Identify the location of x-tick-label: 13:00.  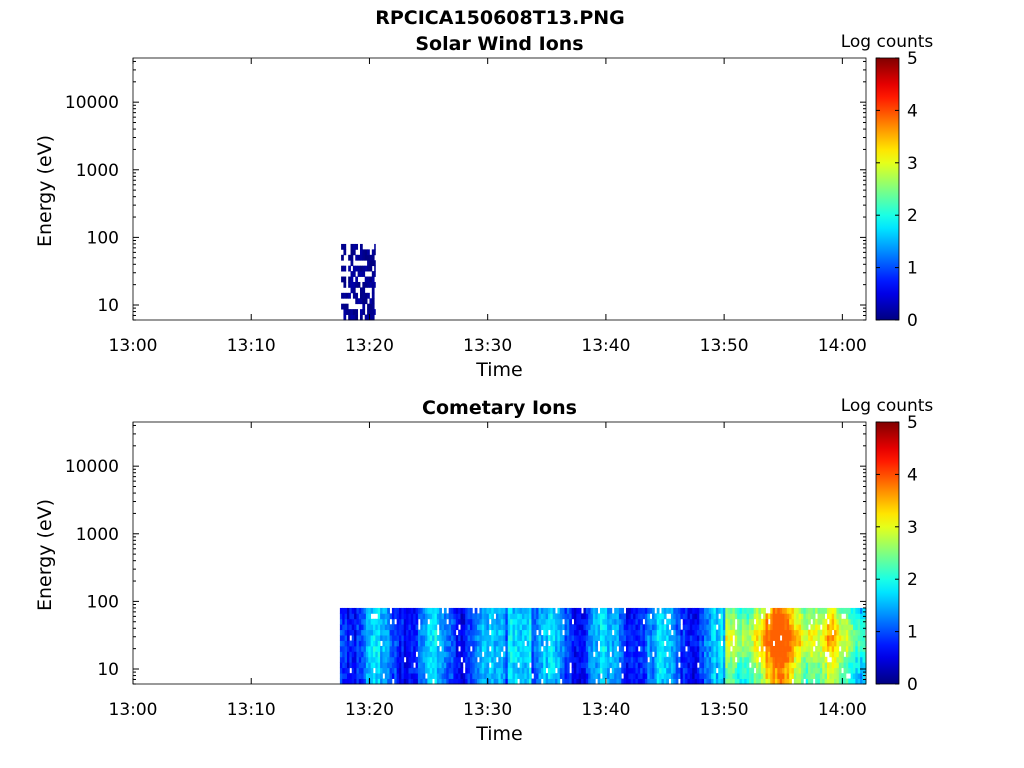
(133, 710).